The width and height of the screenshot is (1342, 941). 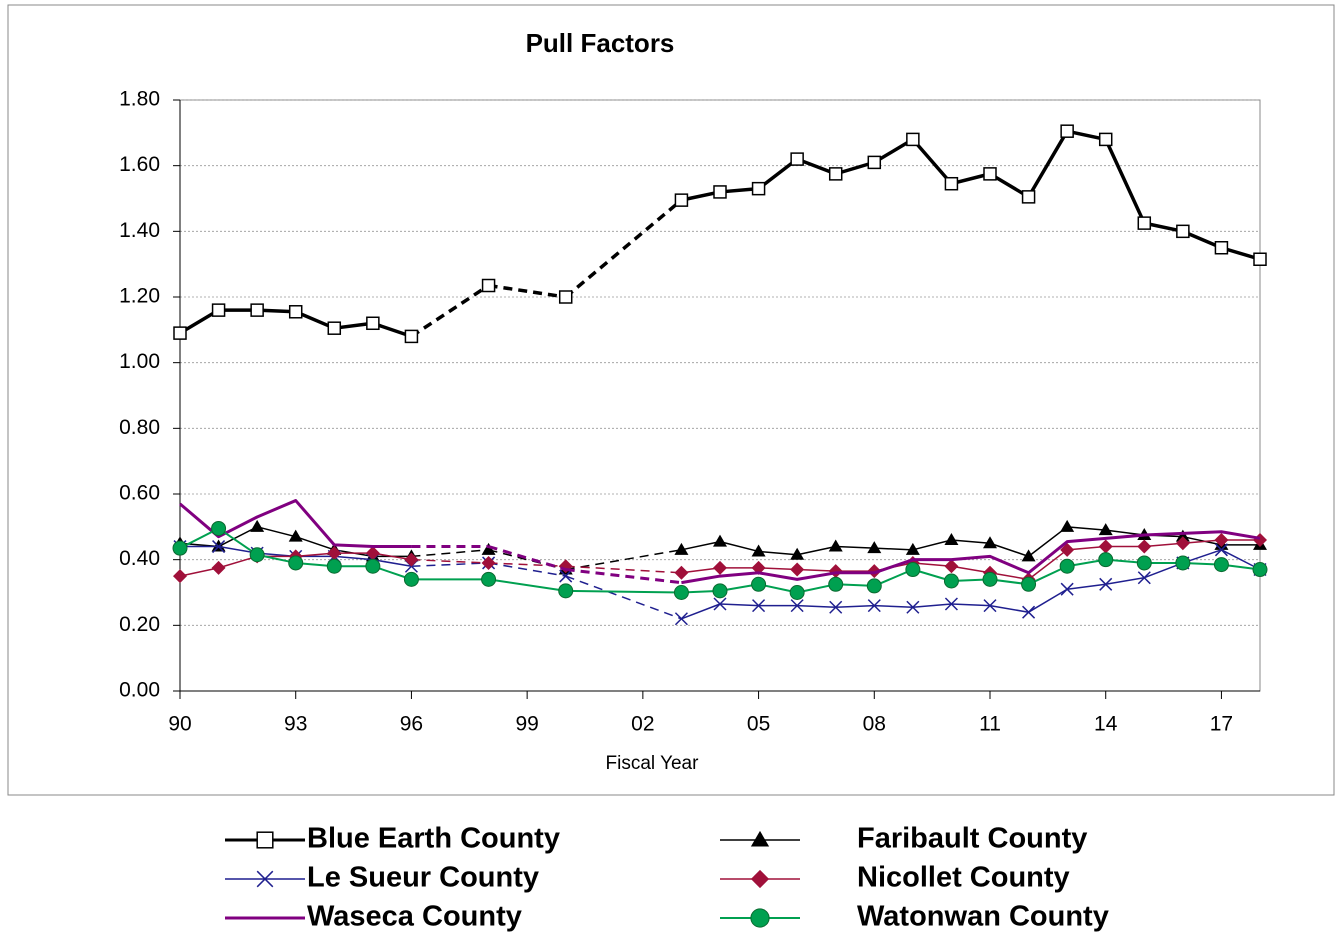 I want to click on y-tick-label: 0.60, so click(x=139, y=493).